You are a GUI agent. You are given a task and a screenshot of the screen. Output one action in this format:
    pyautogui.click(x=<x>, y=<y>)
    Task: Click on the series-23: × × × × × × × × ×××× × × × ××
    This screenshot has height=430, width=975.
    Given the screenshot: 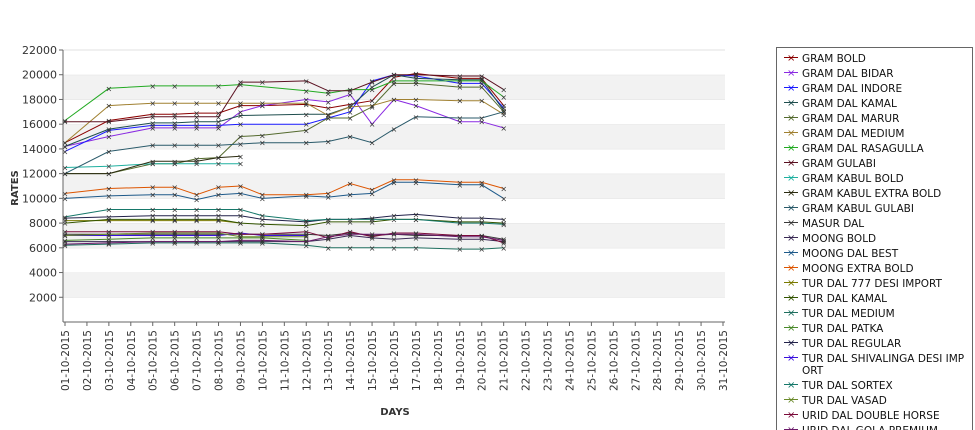 What is the action you would take?
    pyautogui.click(x=284, y=238)
    